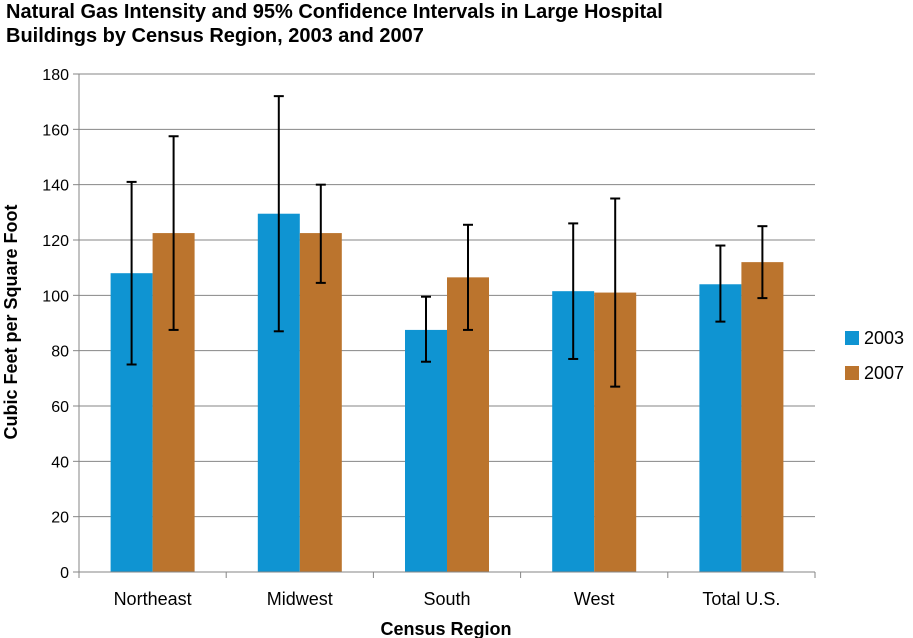  What do you see at coordinates (594, 599) in the screenshot?
I see `x-tick-label: West` at bounding box center [594, 599].